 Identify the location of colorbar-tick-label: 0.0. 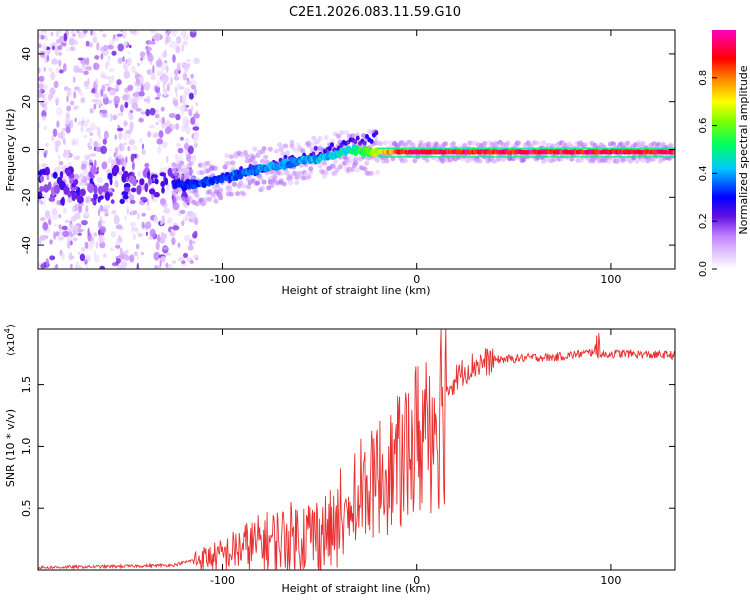
(703, 269).